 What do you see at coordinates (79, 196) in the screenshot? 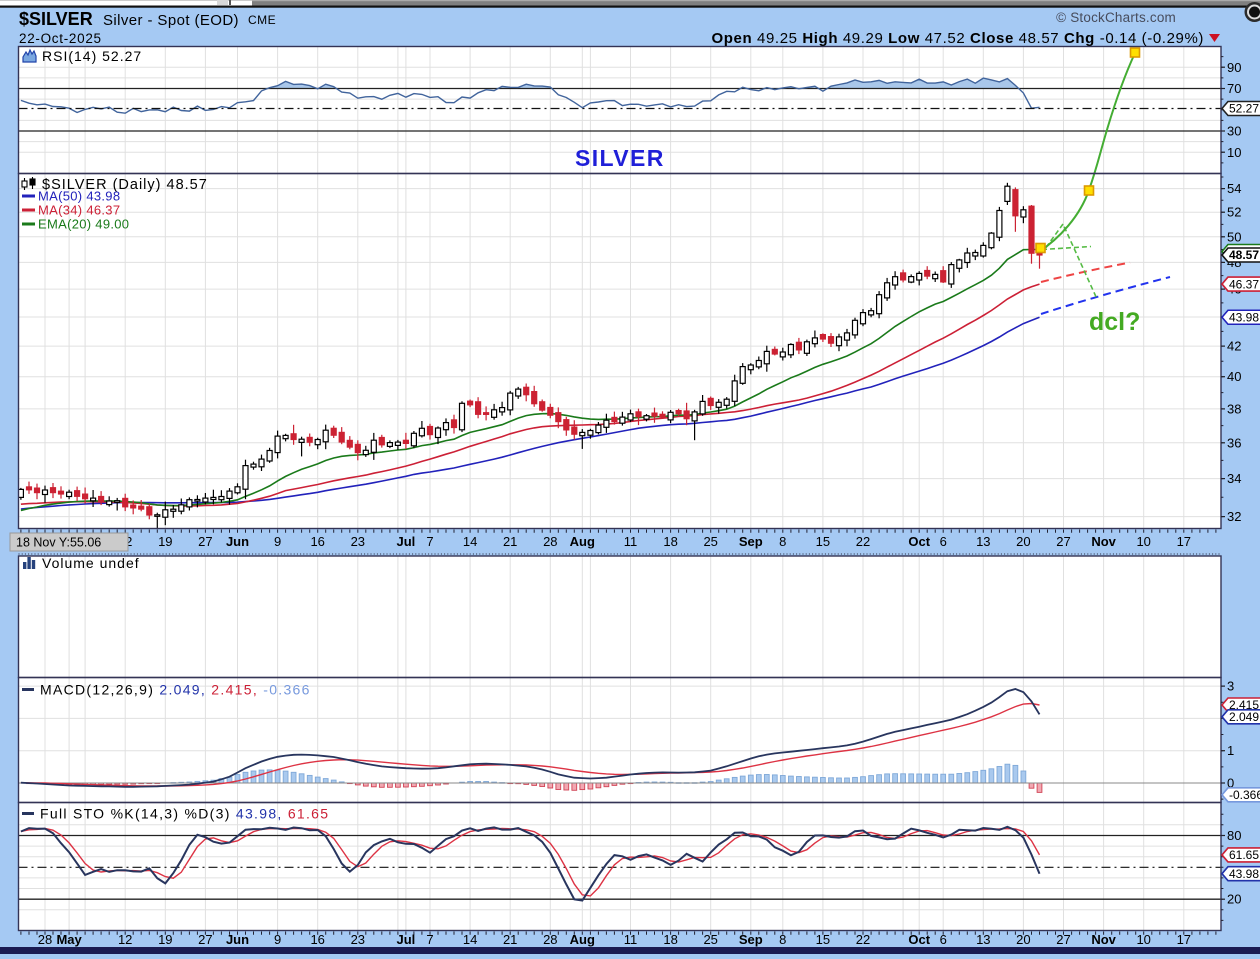
I see `svg-text: MA(50) 43.98` at bounding box center [79, 196].